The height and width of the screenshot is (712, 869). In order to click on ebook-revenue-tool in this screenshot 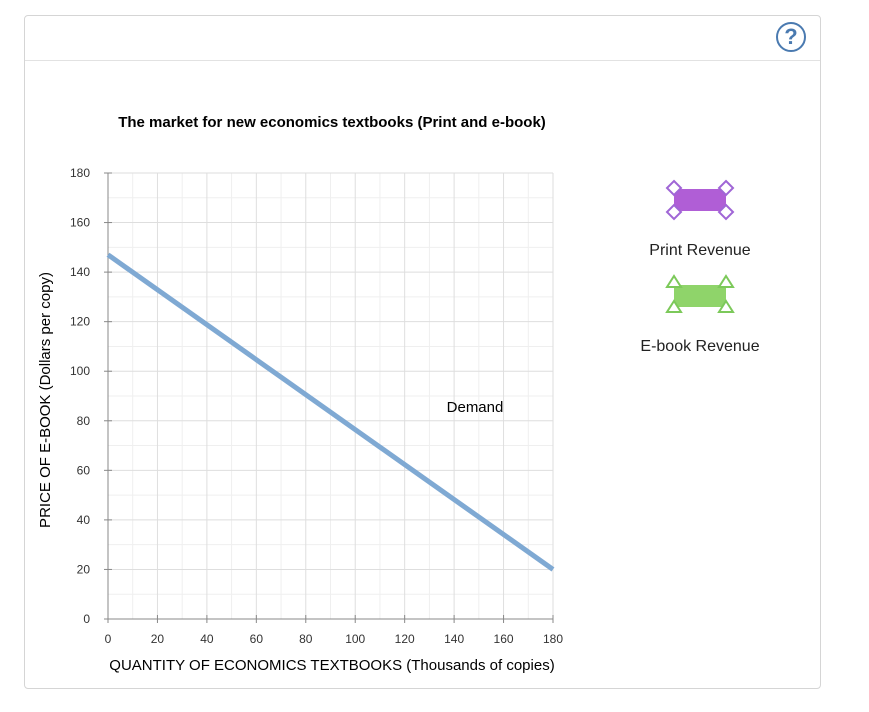, I will do `click(700, 293)`.